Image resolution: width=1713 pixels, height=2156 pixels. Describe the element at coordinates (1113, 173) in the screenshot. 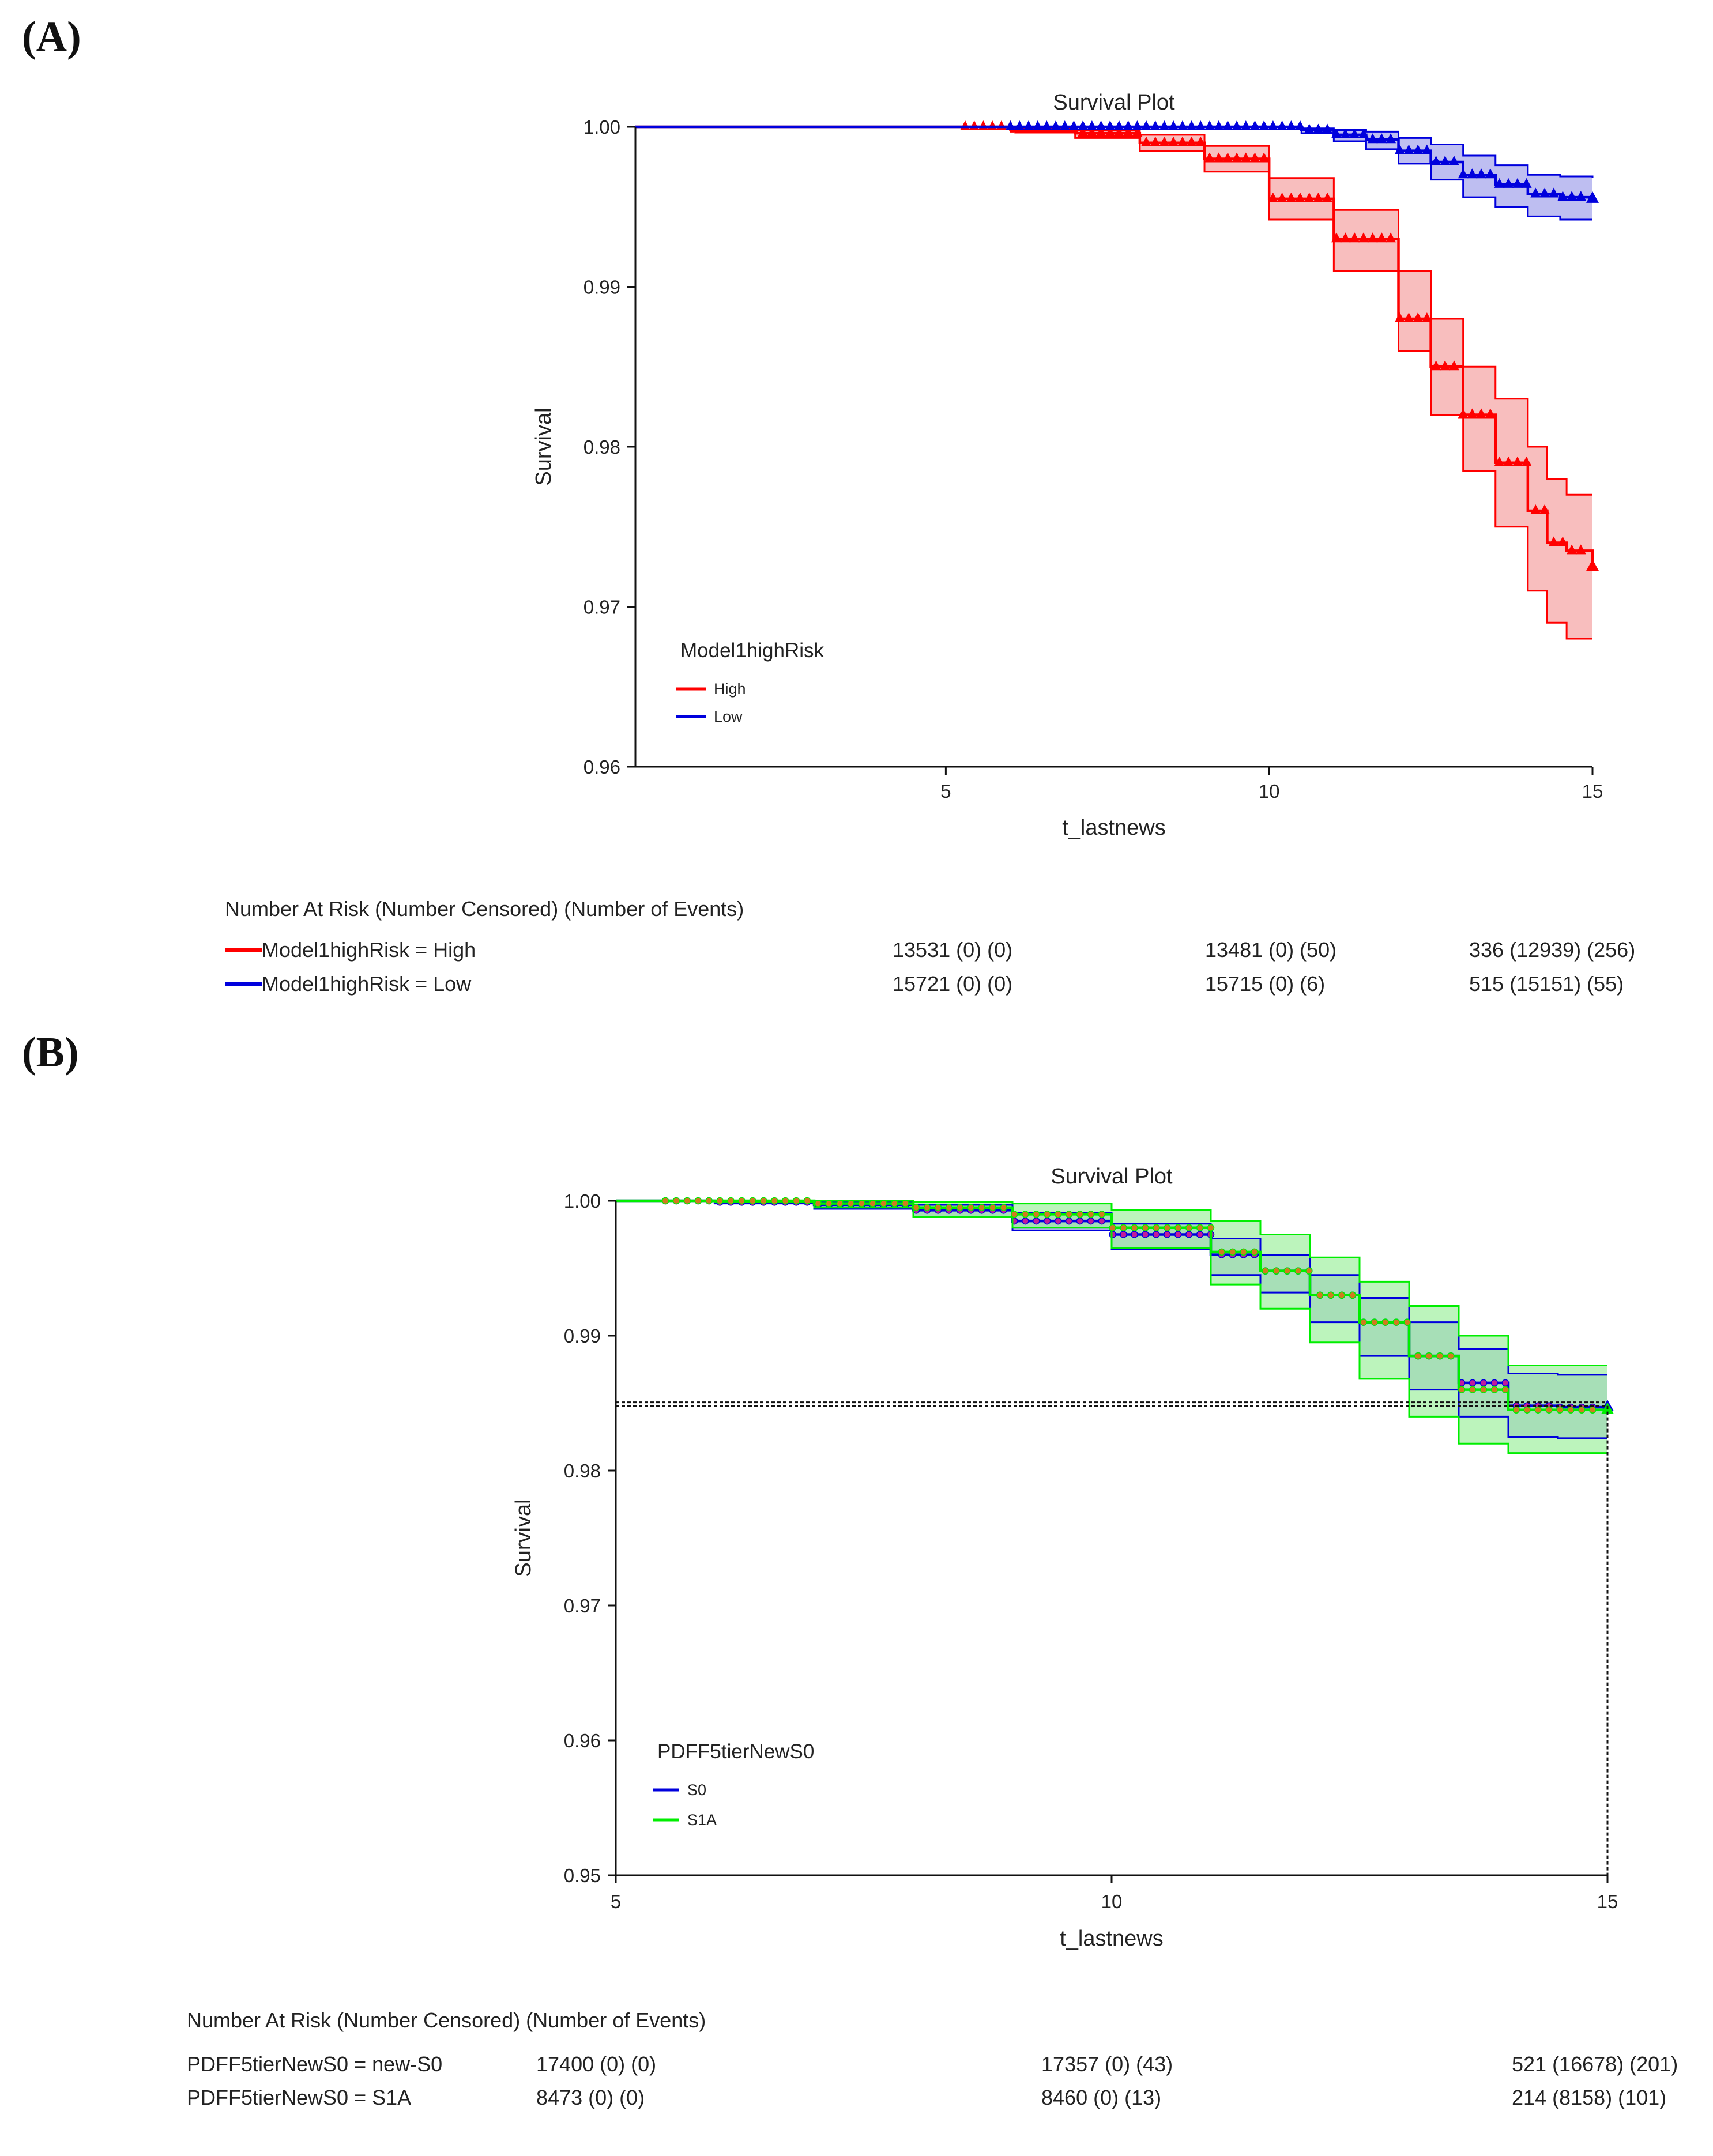

I see `confidence-band-low` at that location.